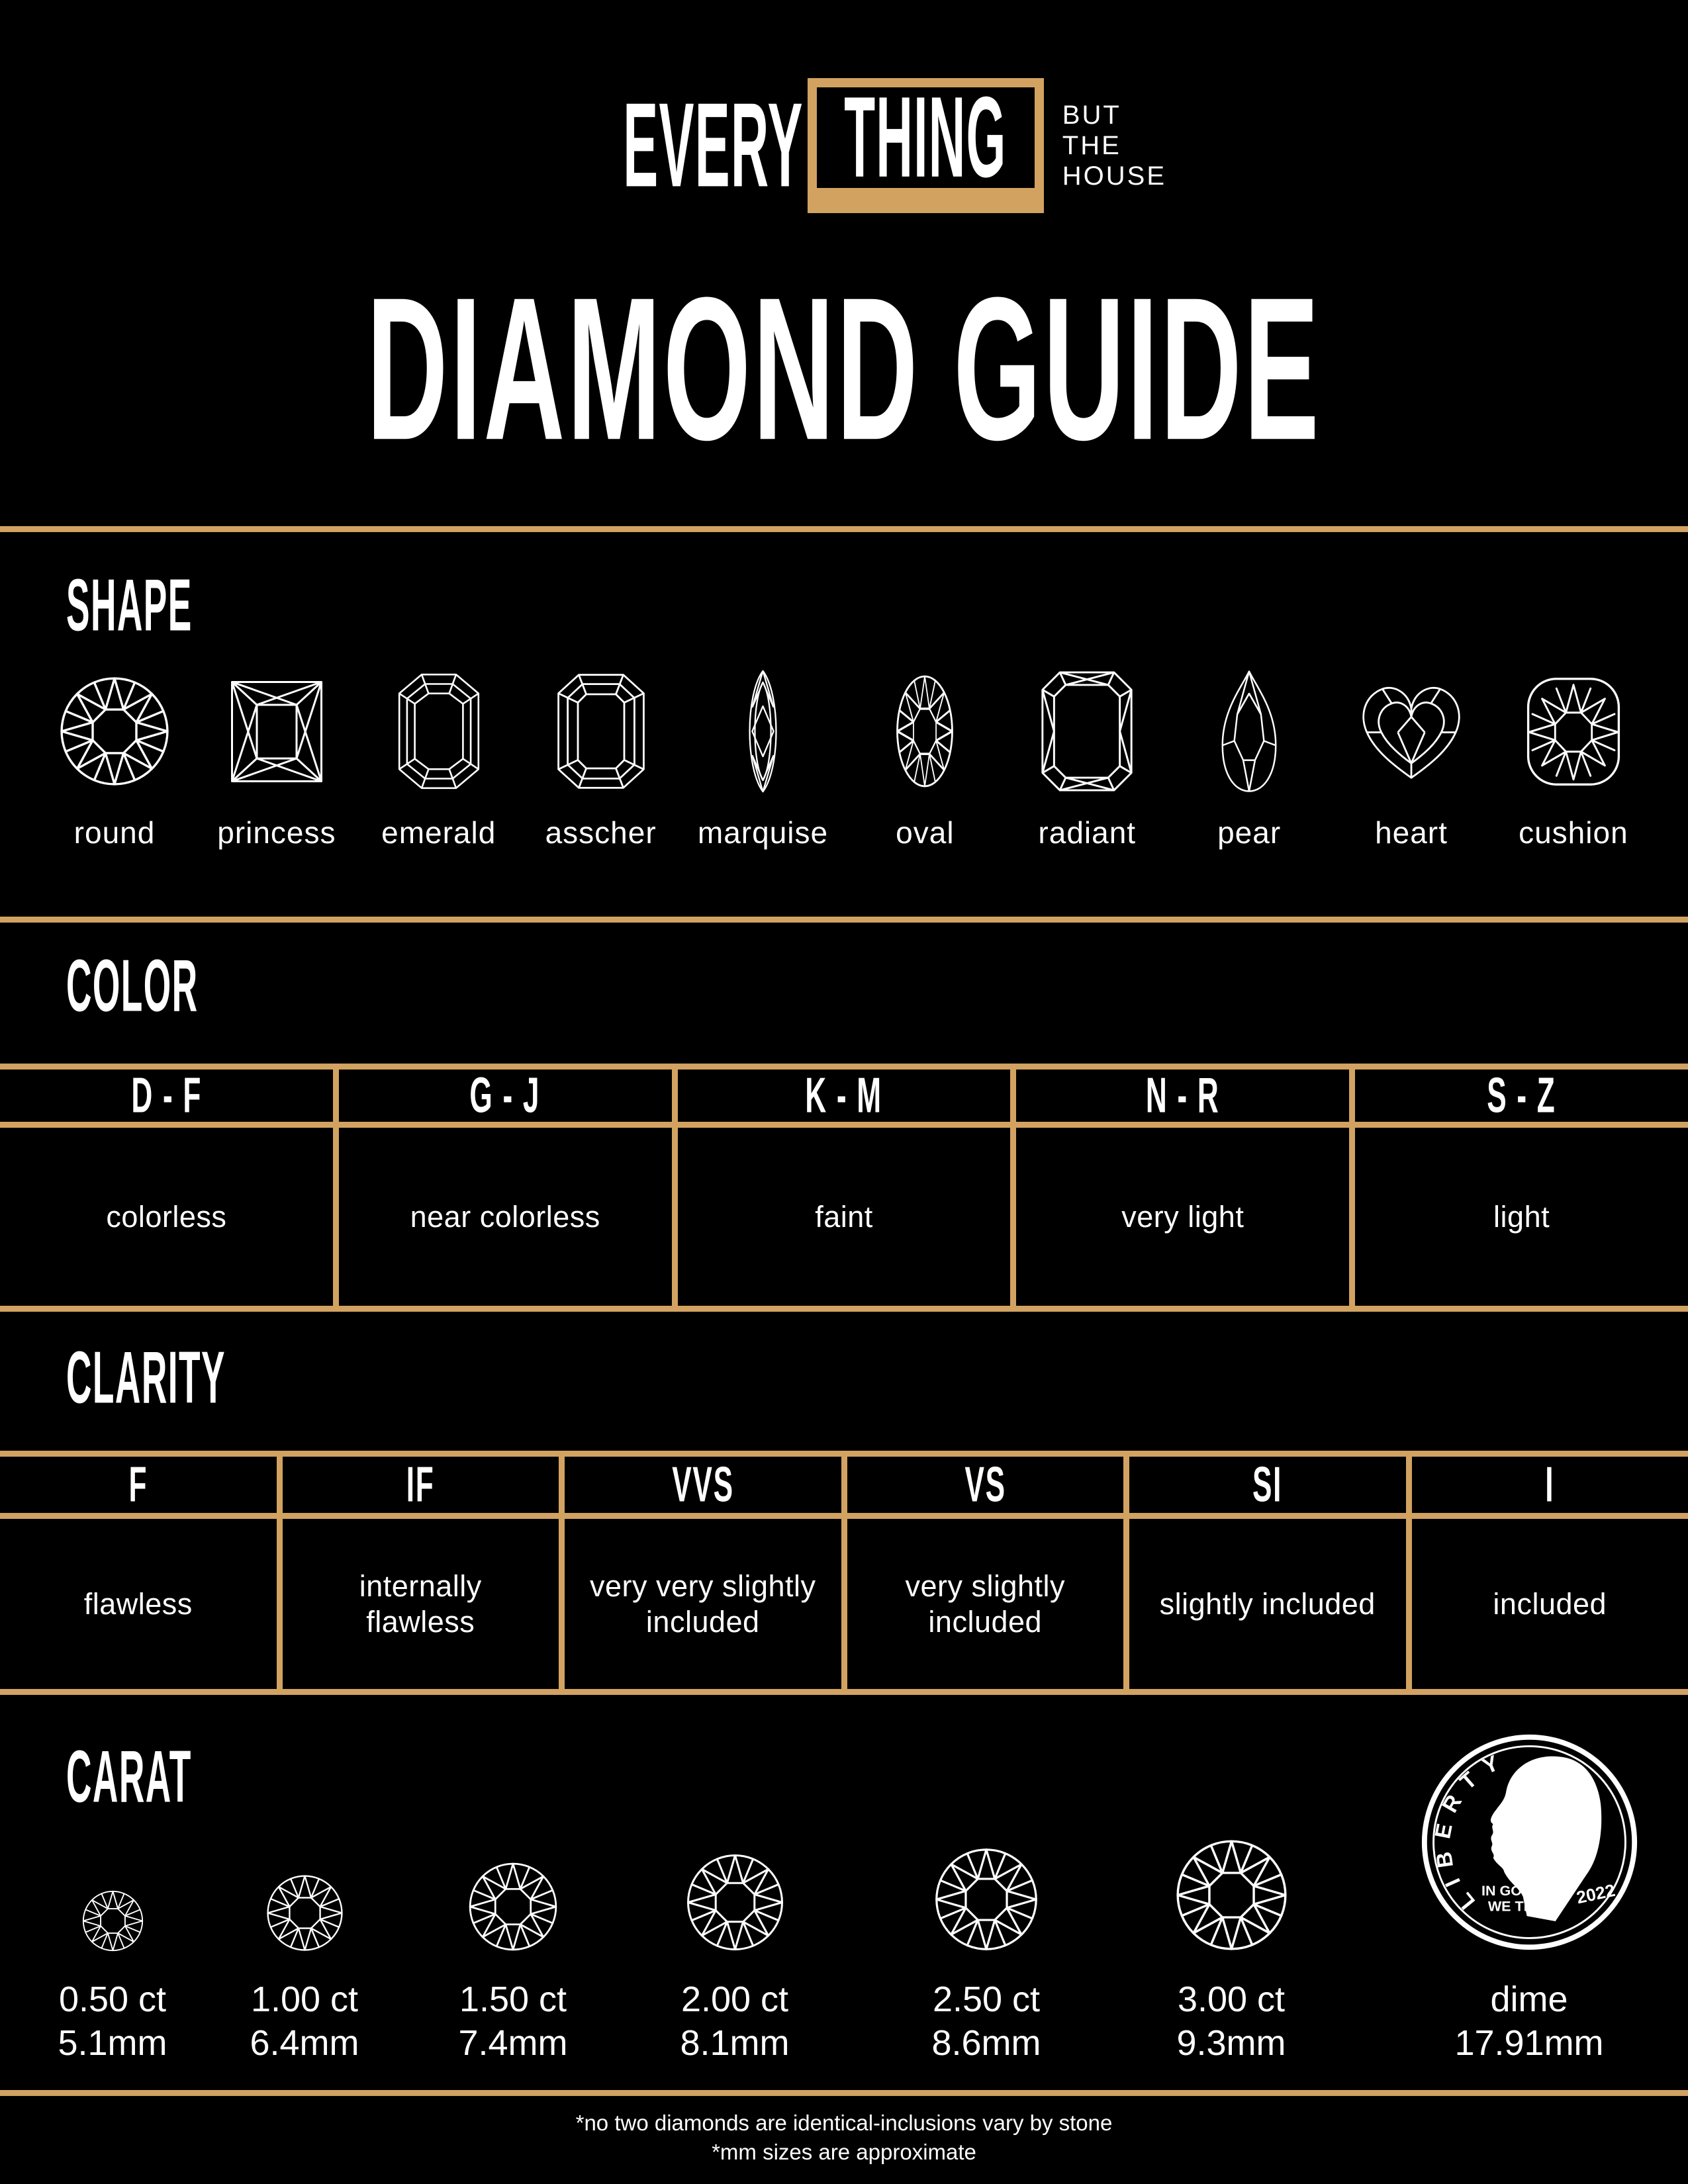  What do you see at coordinates (1114, 176) in the screenshot?
I see `logo-tagline-house: HOUSE` at bounding box center [1114, 176].